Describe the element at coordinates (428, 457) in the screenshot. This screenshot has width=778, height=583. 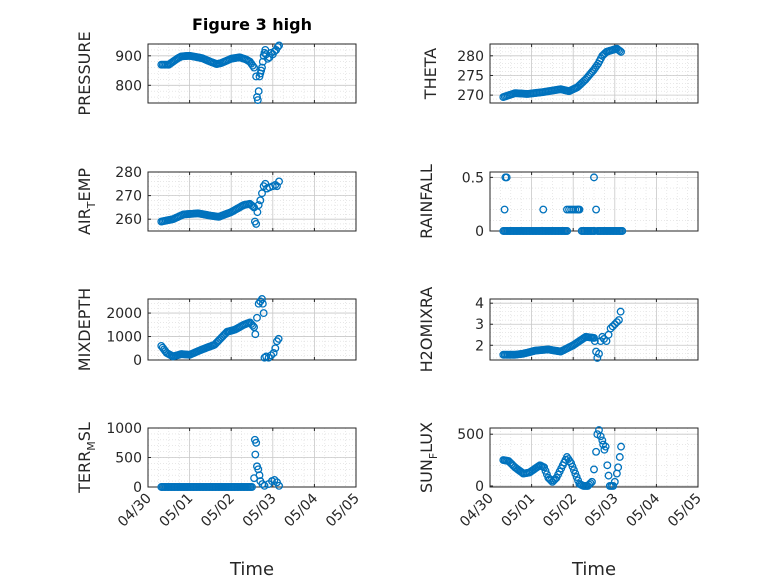
I see `y-axis-label: SUNFLUX` at that location.